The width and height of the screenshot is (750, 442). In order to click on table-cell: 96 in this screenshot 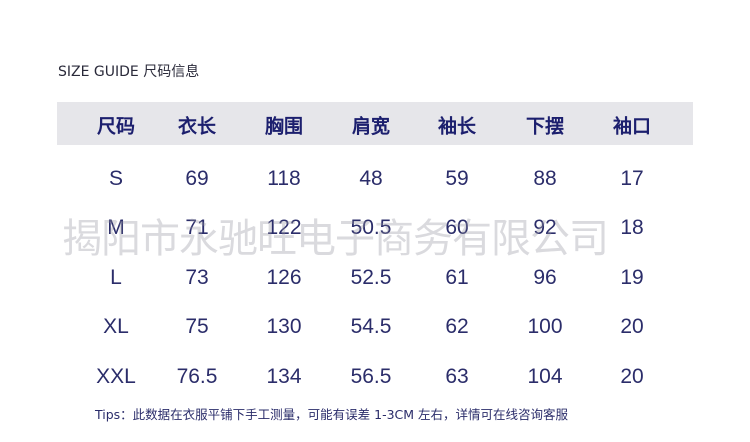, I will do `click(545, 277)`.